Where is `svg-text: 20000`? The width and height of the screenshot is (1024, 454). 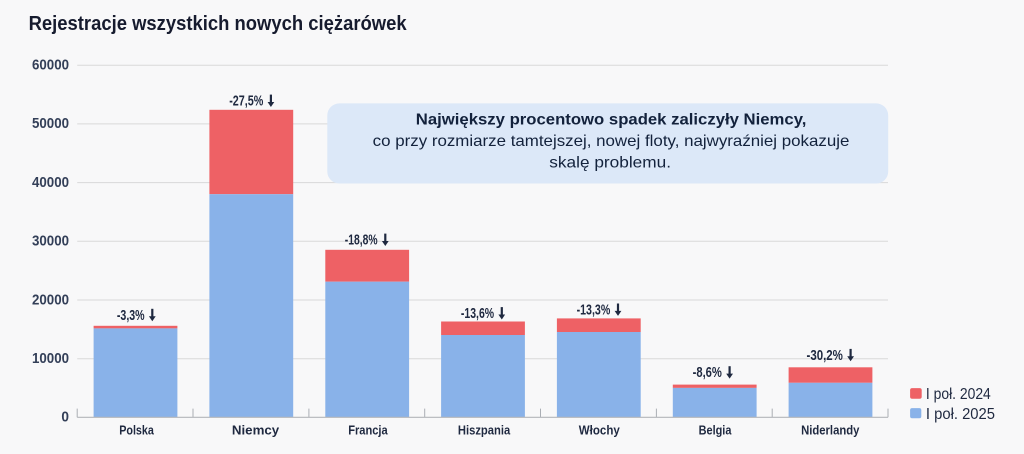 svg-text: 20000 is located at coordinates (50, 300).